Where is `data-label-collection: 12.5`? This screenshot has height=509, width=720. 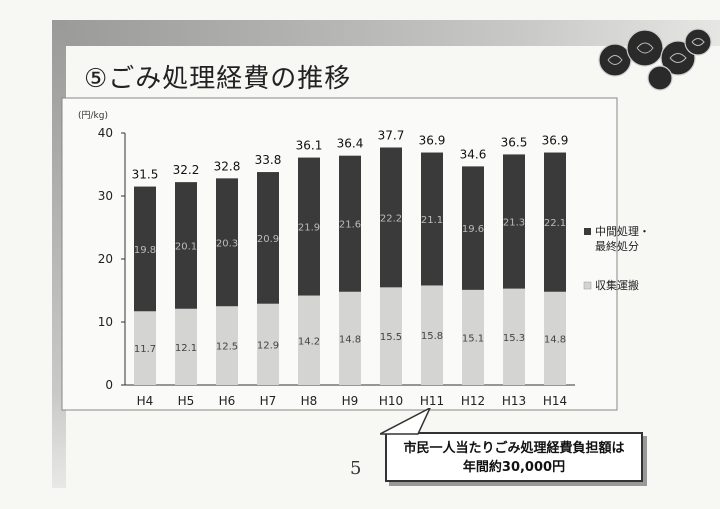
data-label-collection: 12.5 is located at coordinates (227, 347).